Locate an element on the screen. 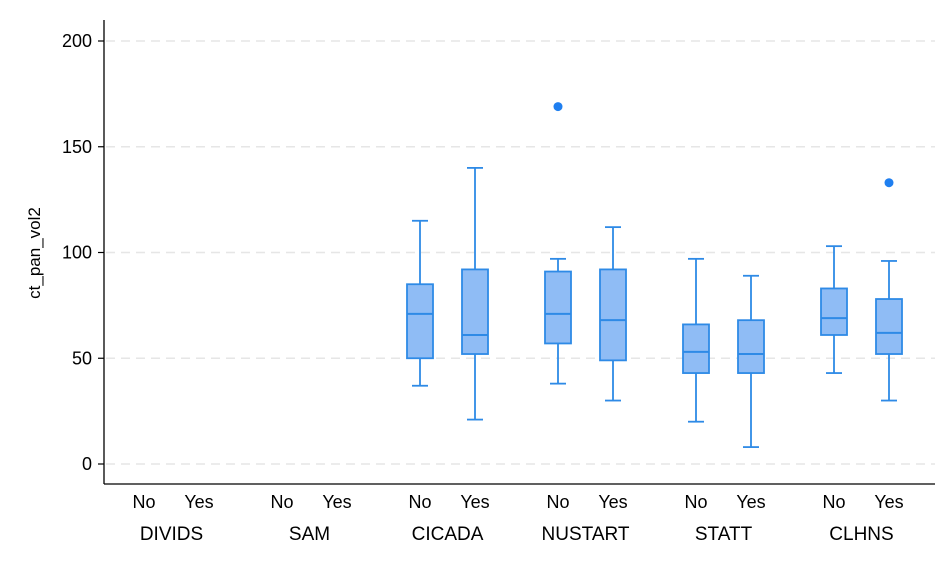  box-nustart-yes is located at coordinates (613, 314).